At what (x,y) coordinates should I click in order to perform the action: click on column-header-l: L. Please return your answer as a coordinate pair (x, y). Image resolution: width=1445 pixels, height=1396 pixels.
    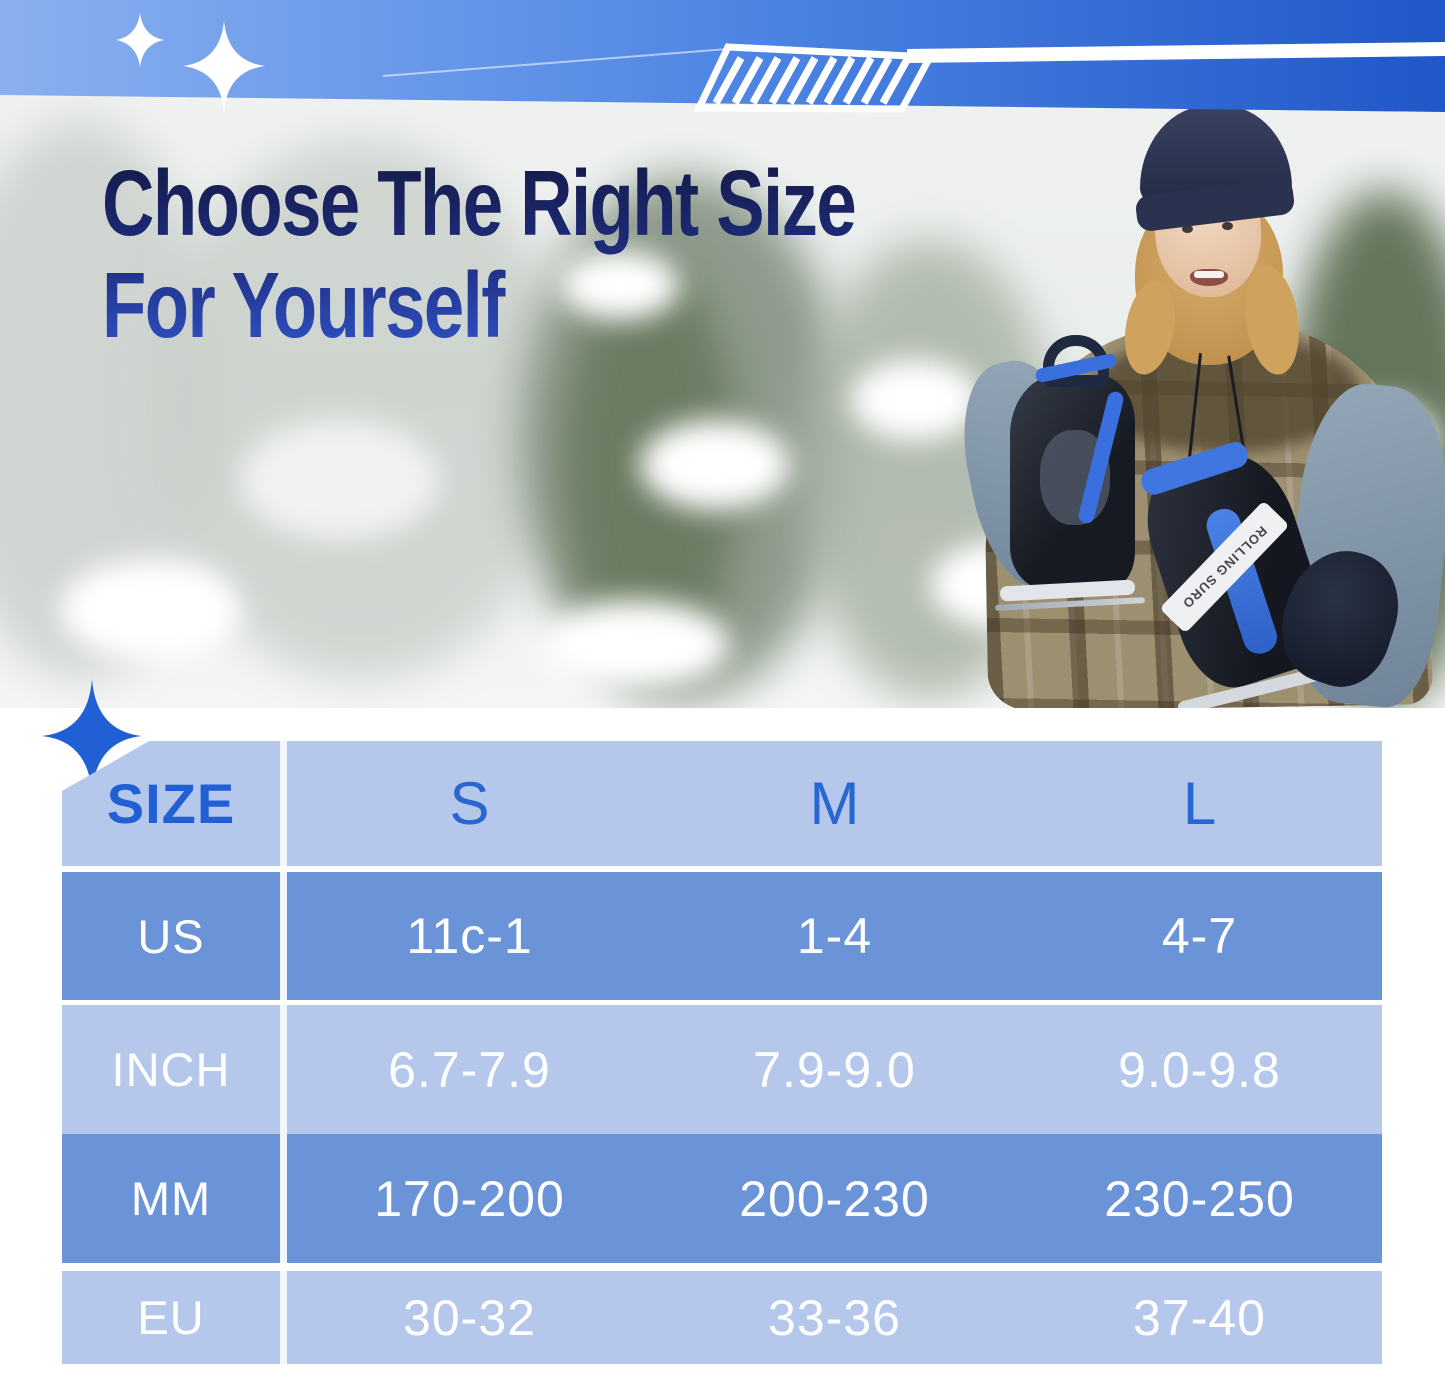
    Looking at the image, I should click on (1199, 803).